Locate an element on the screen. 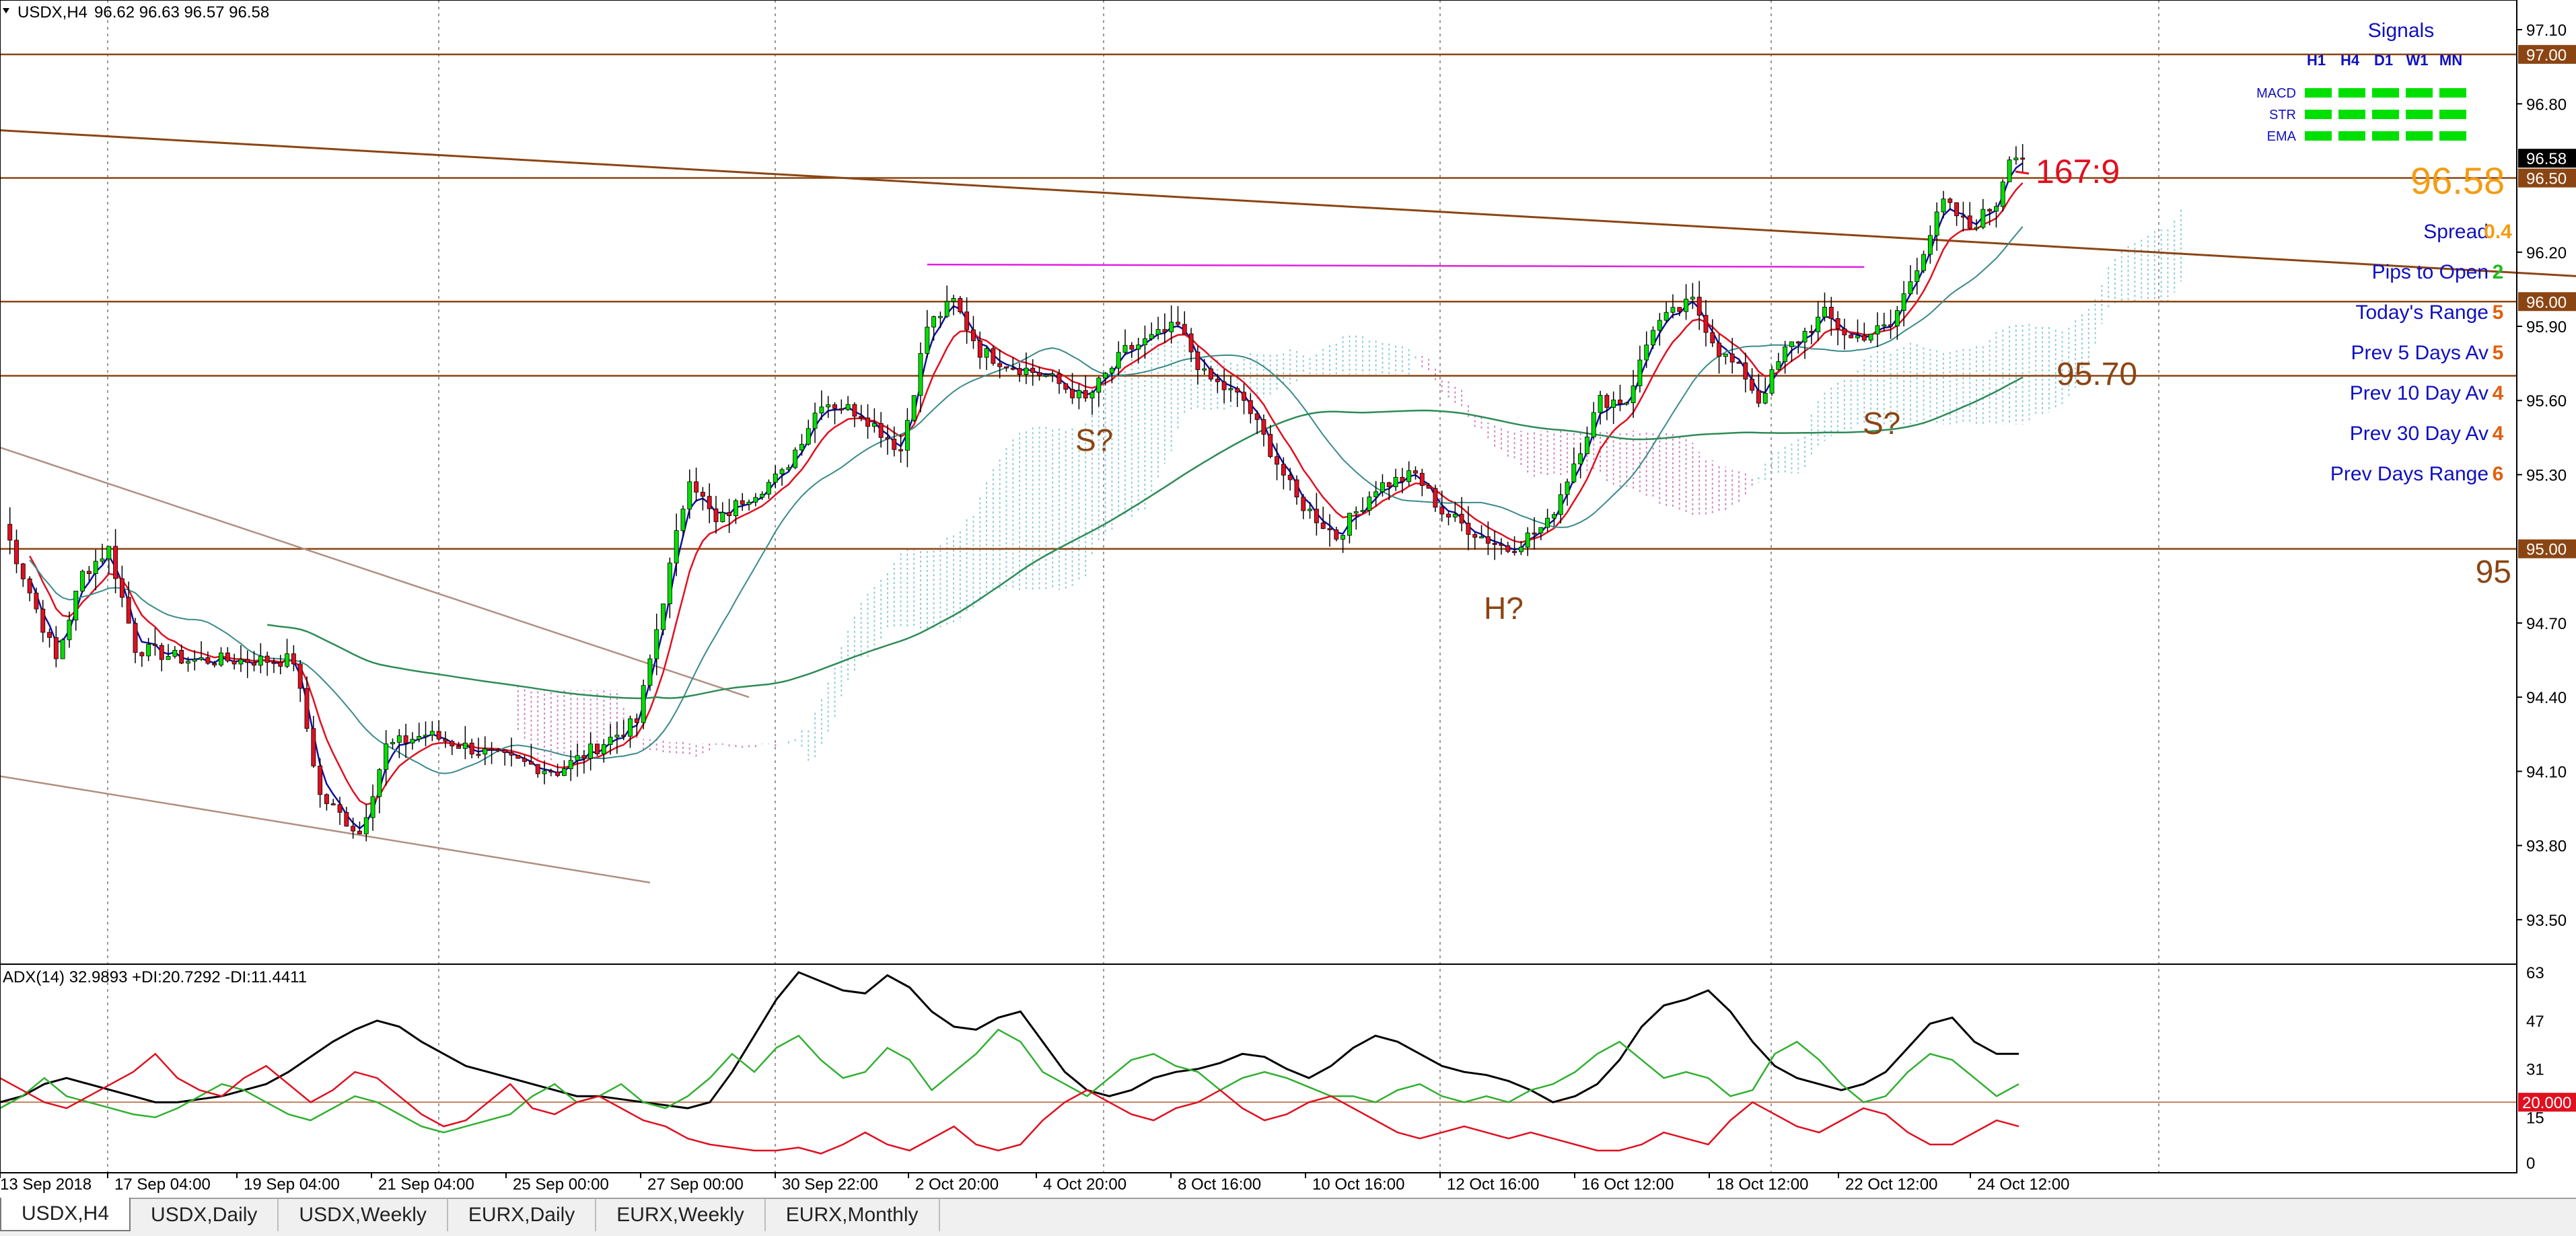 The image size is (2576, 1236). time-tick-label: 19 Sep 04:00 is located at coordinates (292, 1184).